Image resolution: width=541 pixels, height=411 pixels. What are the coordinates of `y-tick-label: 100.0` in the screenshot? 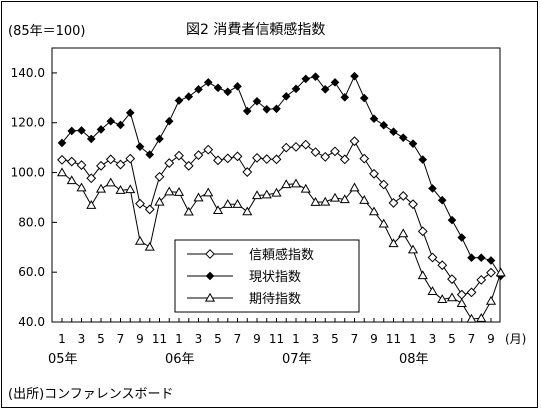 It's located at (28, 173).